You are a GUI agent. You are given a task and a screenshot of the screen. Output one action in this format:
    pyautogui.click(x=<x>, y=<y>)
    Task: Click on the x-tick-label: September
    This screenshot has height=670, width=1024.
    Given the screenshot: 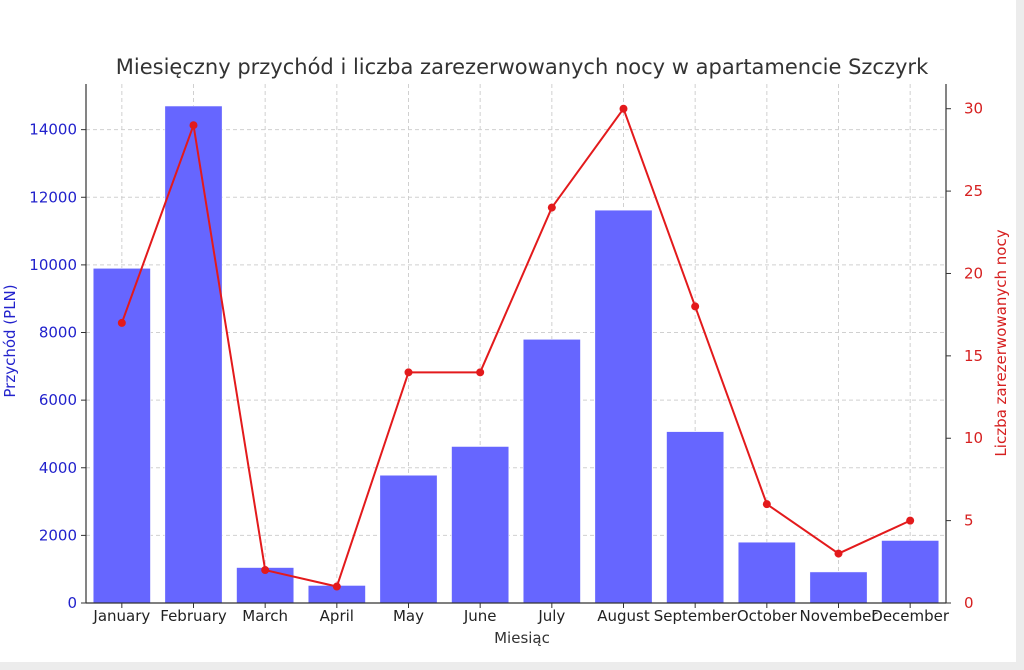 What is the action you would take?
    pyautogui.click(x=696, y=616)
    